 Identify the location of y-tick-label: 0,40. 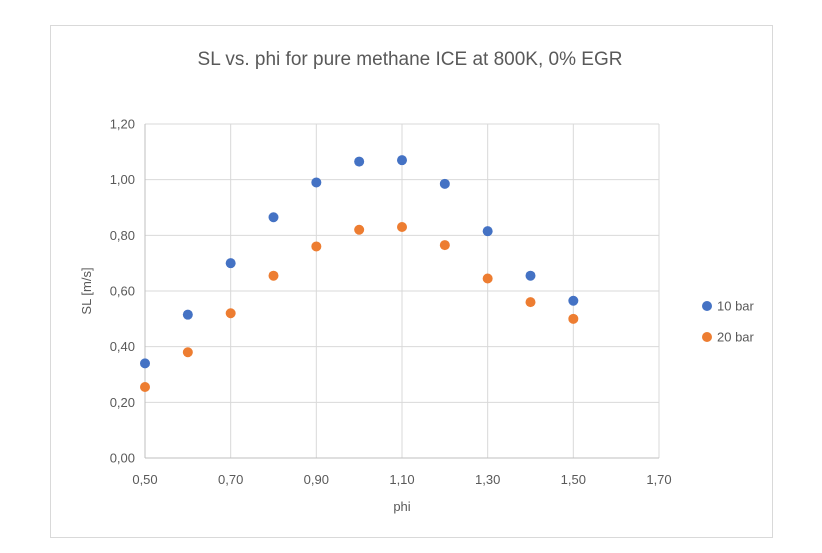
(122, 346).